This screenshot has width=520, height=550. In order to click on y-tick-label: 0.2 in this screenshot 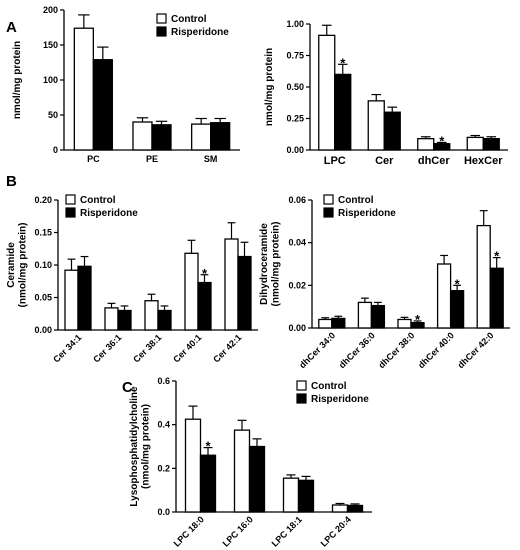, I will do `click(163, 468)`.